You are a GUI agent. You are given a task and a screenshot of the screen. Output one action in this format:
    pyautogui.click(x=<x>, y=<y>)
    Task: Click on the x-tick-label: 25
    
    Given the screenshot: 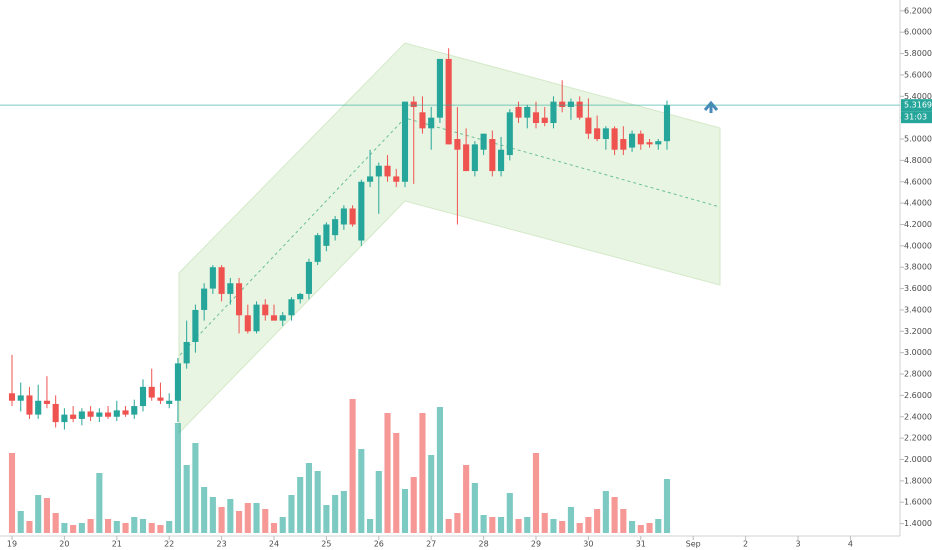 What is the action you would take?
    pyautogui.click(x=326, y=544)
    